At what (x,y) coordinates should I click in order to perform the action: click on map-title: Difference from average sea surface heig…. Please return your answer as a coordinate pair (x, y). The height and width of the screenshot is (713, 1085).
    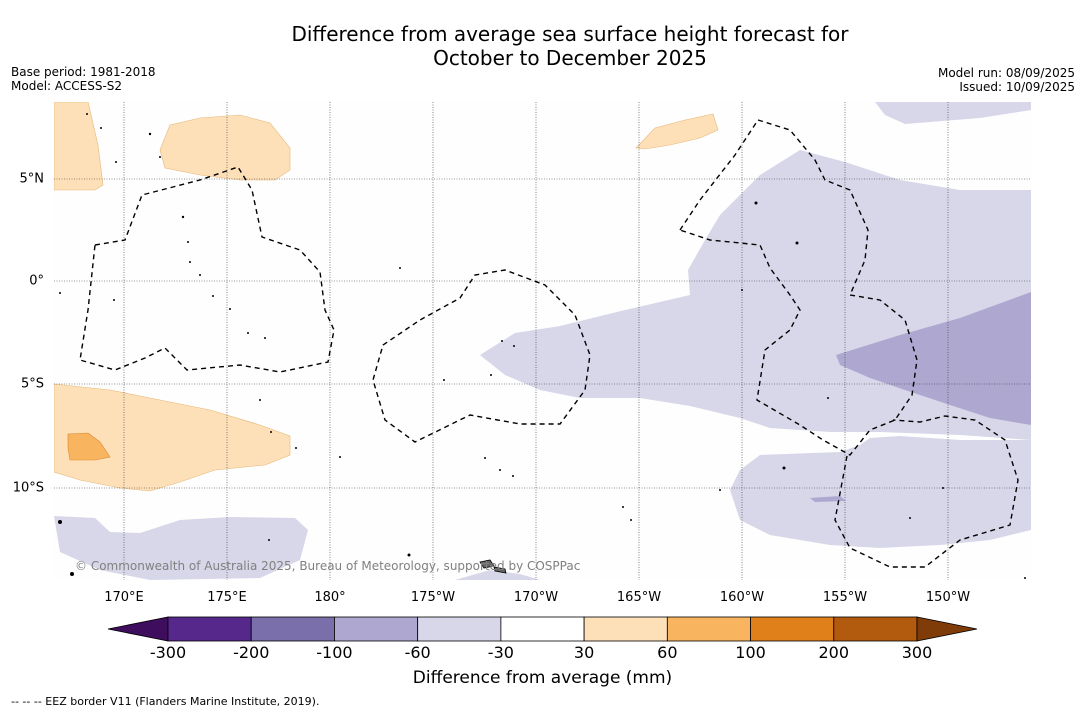
    Looking at the image, I should click on (542, 46).